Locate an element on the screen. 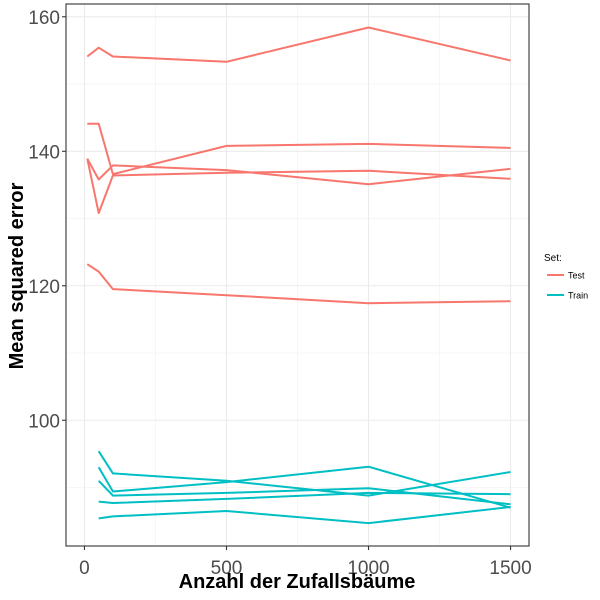 The width and height of the screenshot is (600, 600). y-axis: 100 120 140 160 is located at coordinates (47, 220).